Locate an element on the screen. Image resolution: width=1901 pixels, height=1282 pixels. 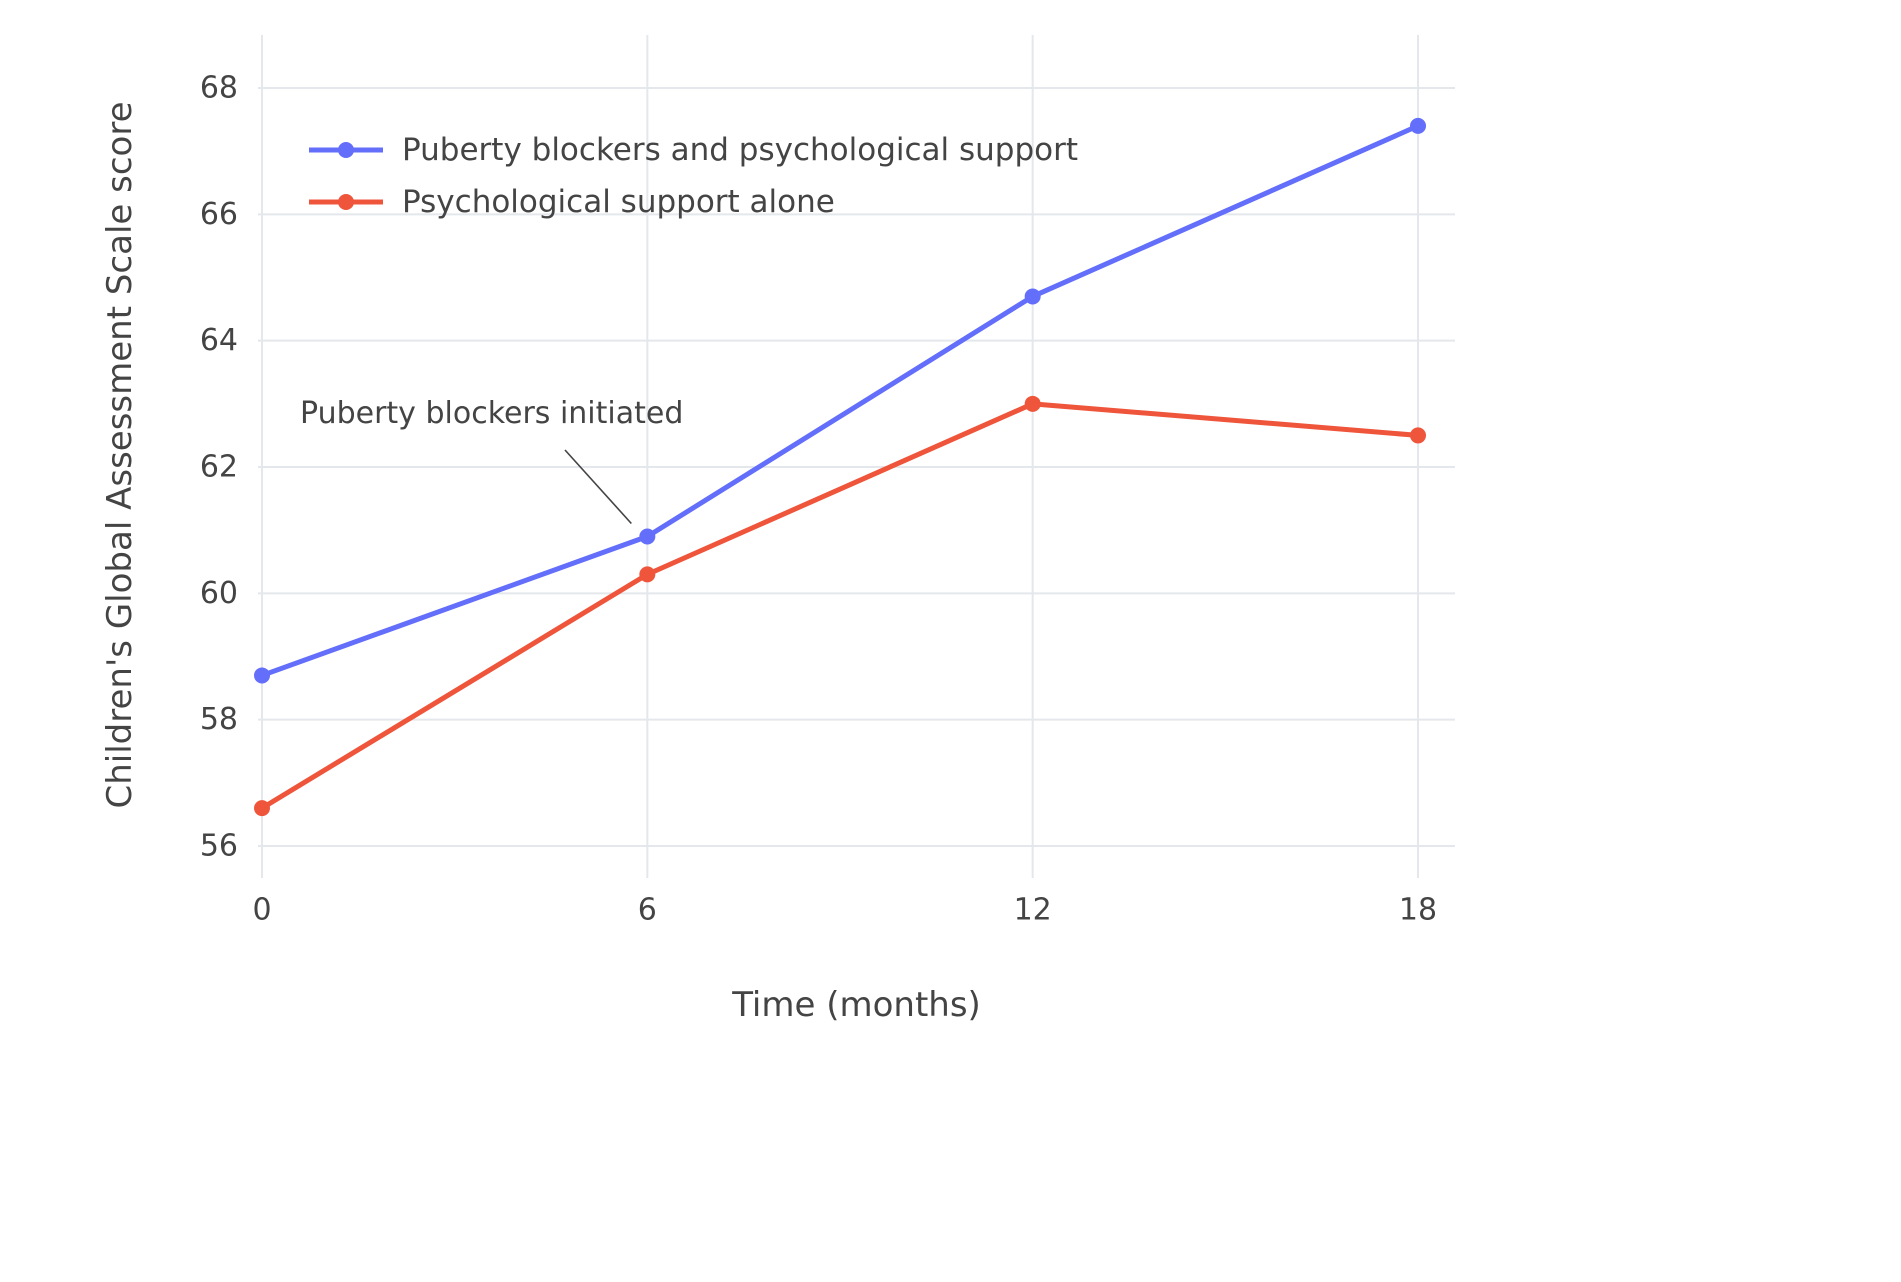
x-tick-label: 6 is located at coordinates (647, 910).